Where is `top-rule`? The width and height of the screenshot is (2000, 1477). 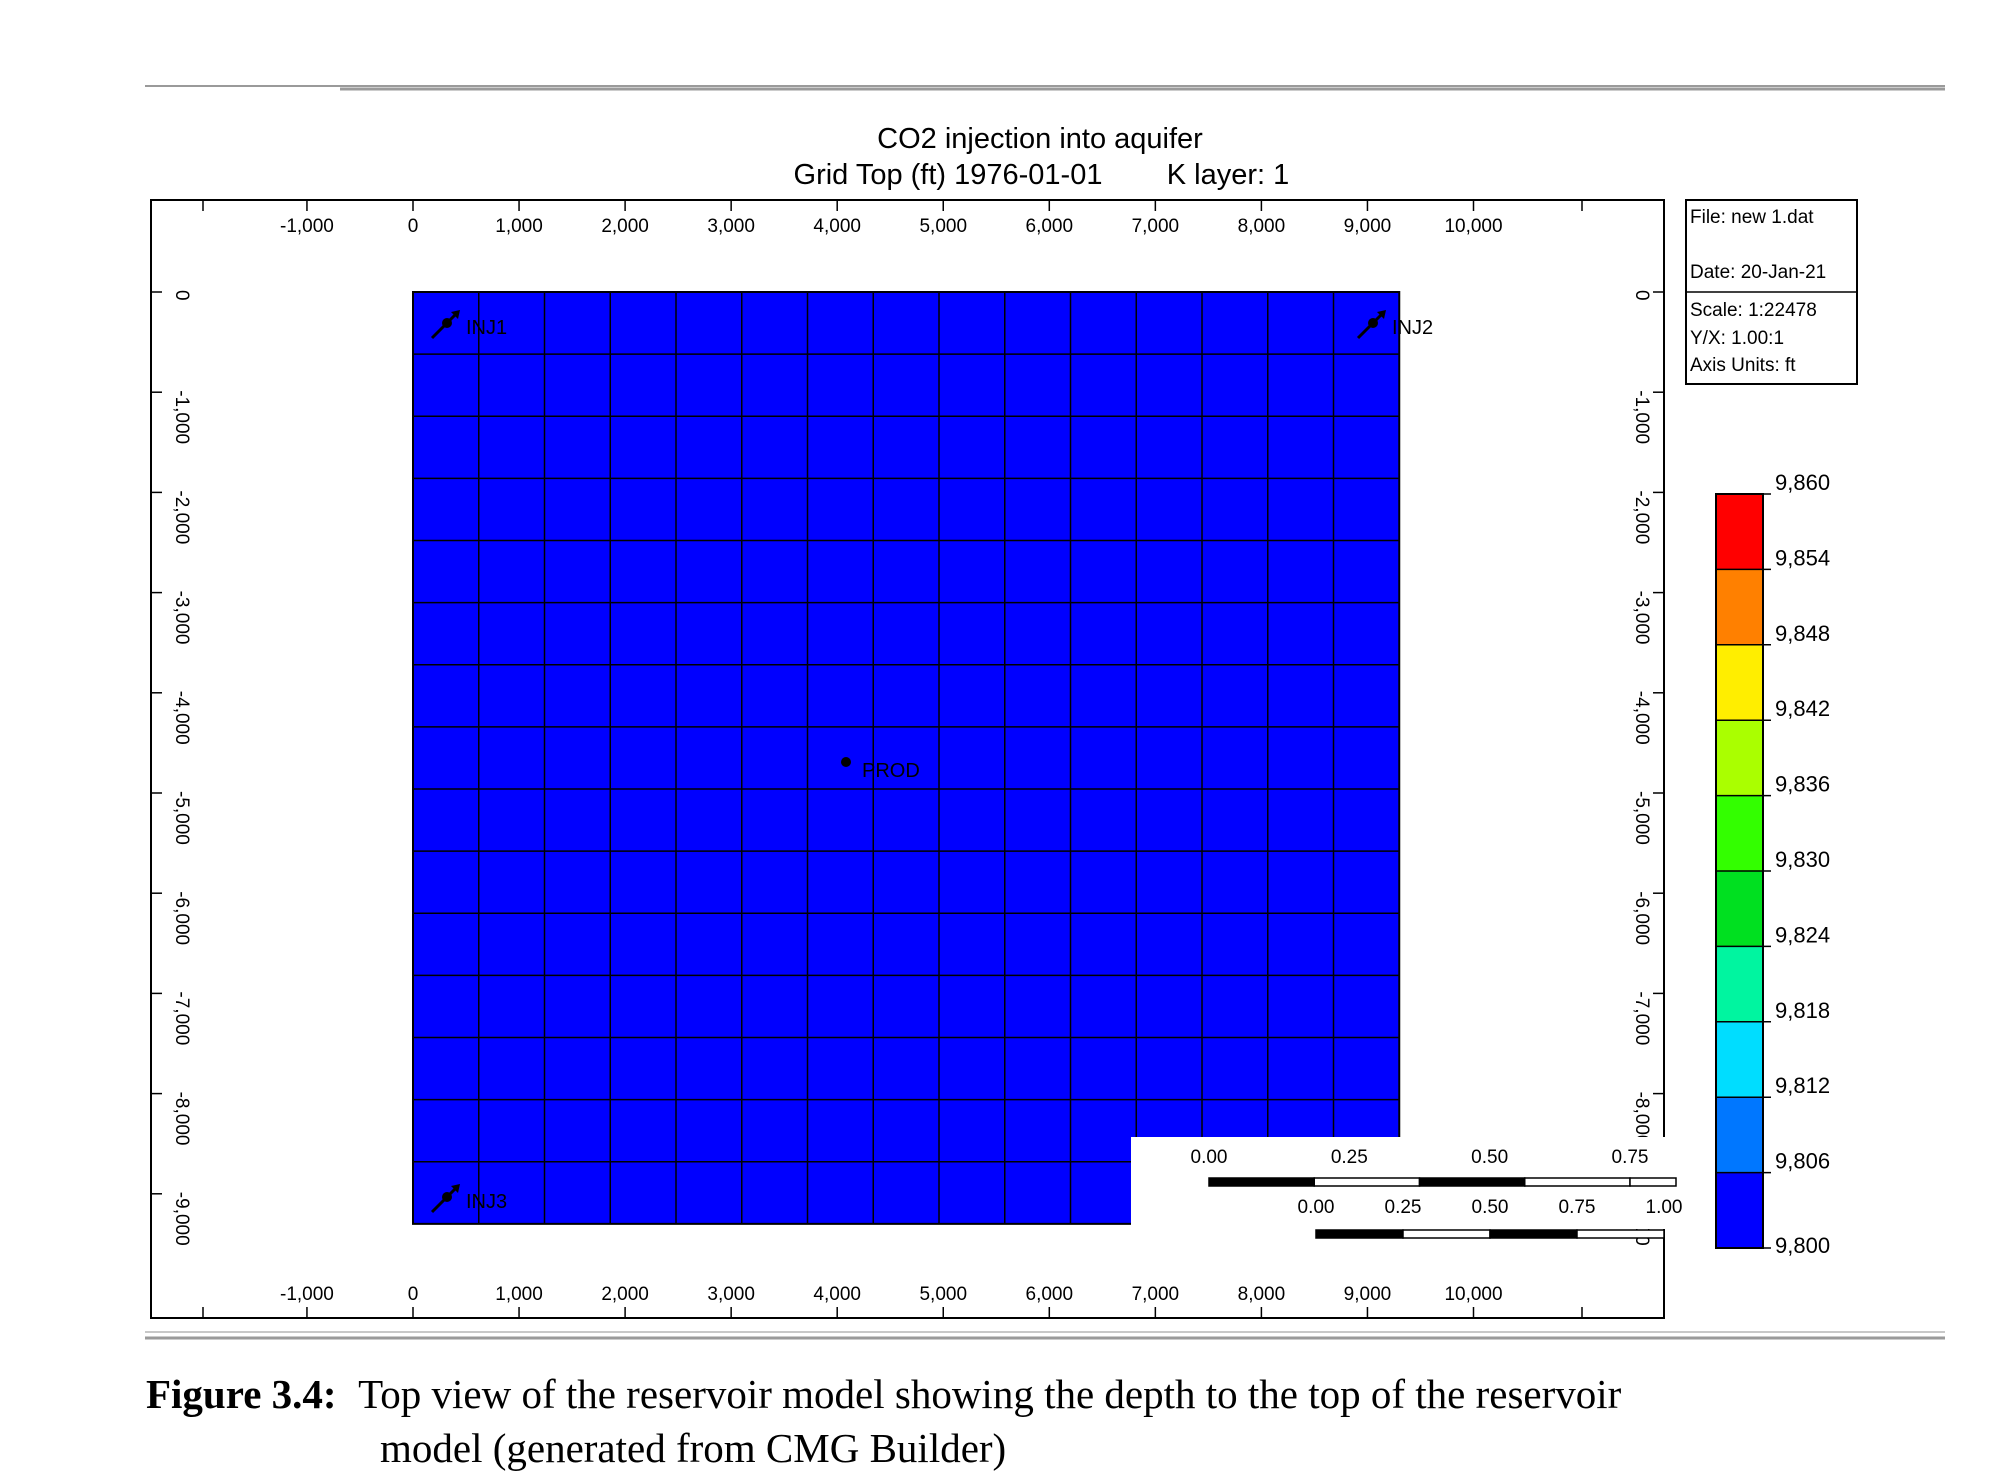
top-rule is located at coordinates (1045, 88).